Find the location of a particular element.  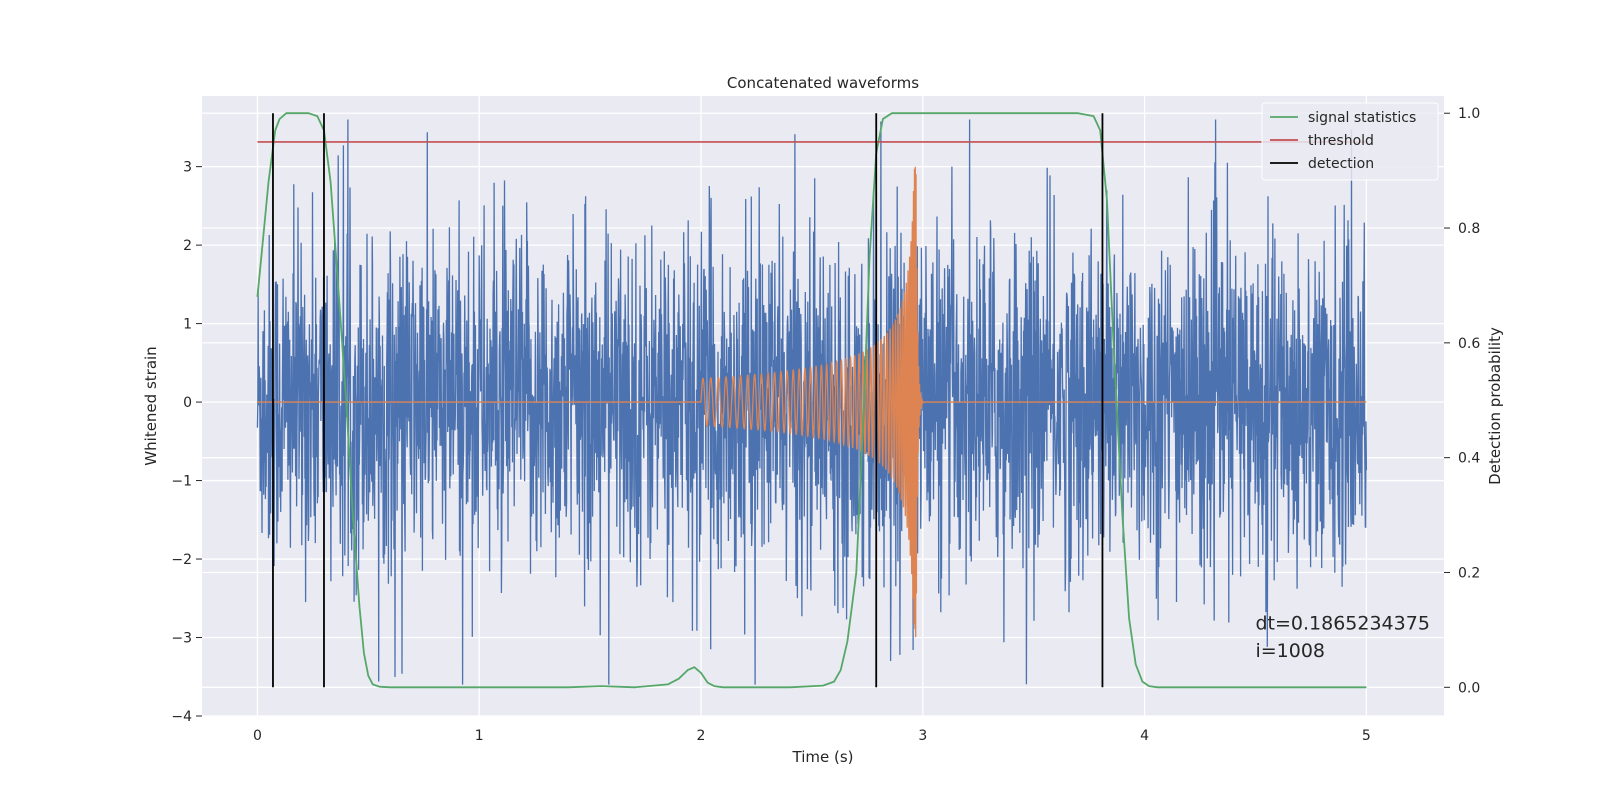

legend: signal statistics threshold detection is located at coordinates (1350, 141).